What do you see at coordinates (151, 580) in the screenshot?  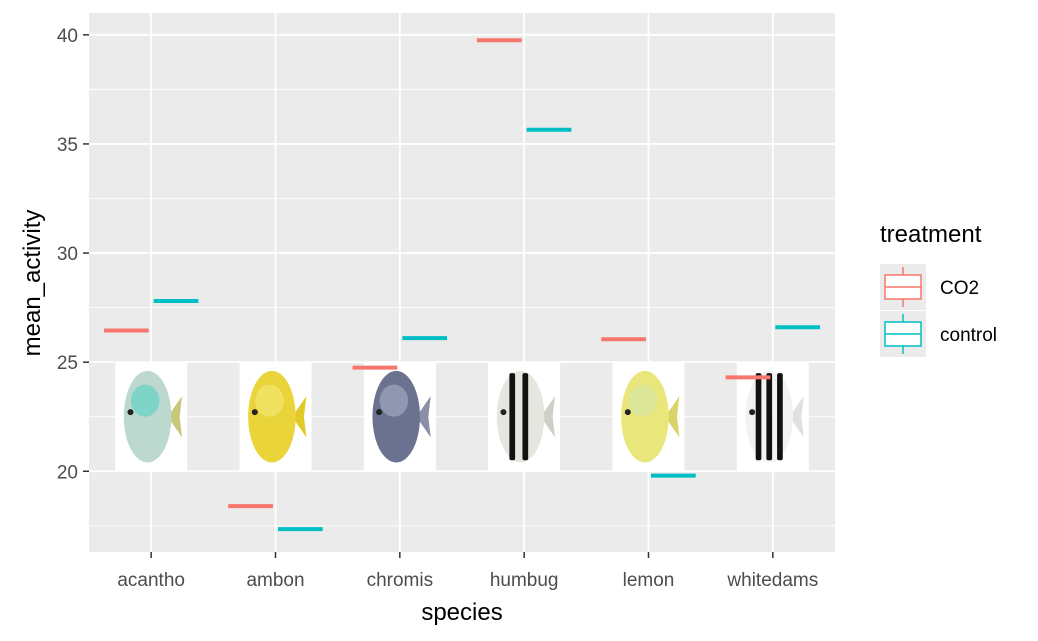 I see `x-tick-label: acantho` at bounding box center [151, 580].